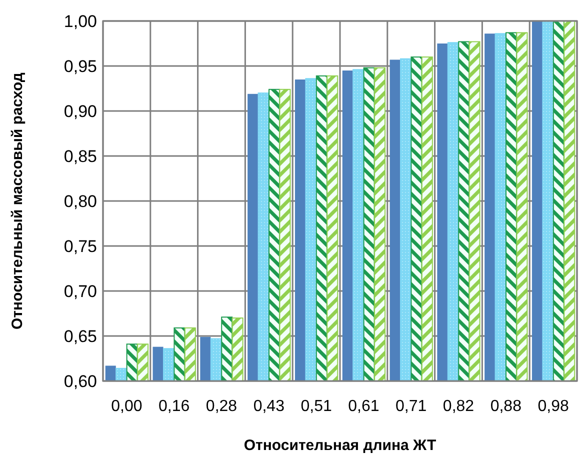  I want to click on y-tick-label: 0,65, so click(80, 336).